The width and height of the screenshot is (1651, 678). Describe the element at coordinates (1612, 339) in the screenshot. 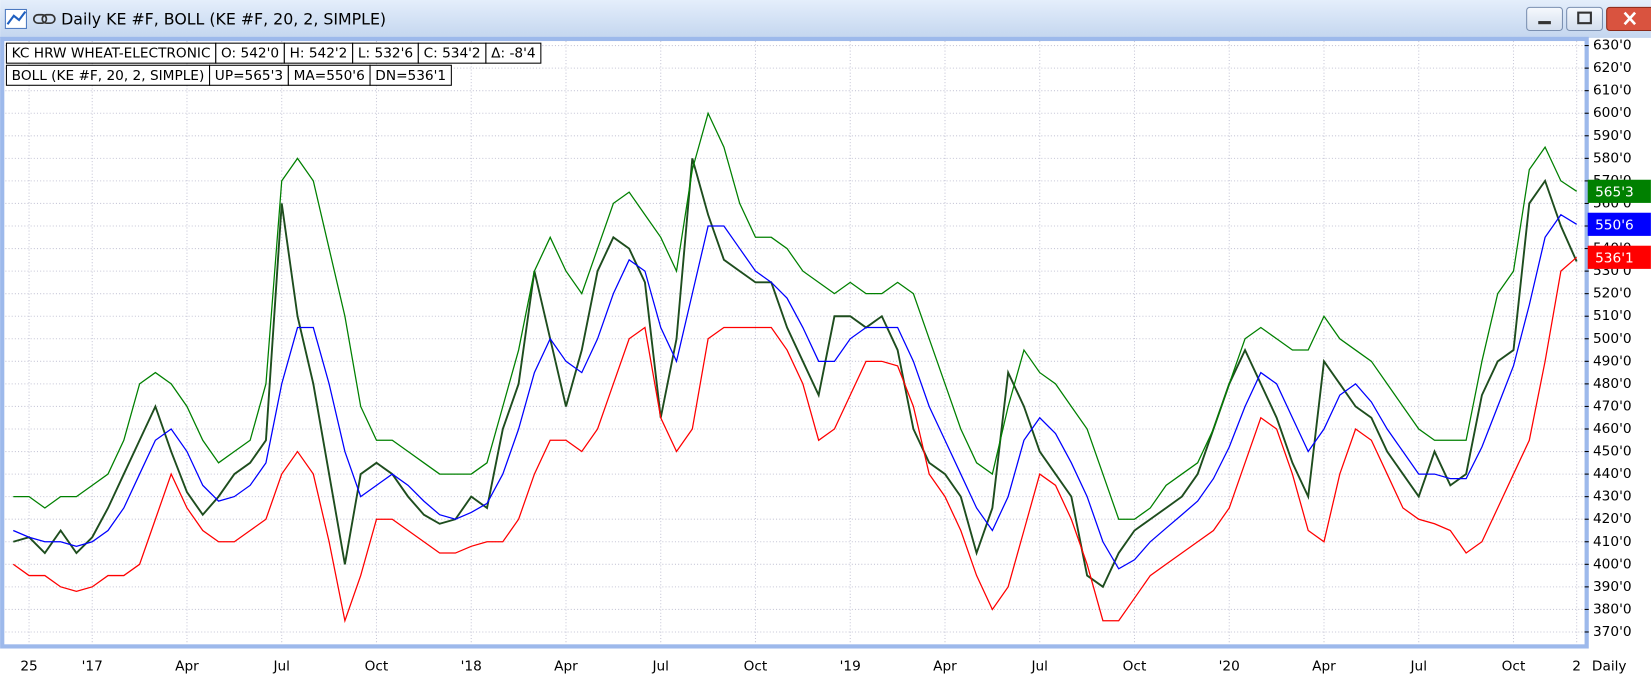

I see `y-tick-label: 500'0` at that location.